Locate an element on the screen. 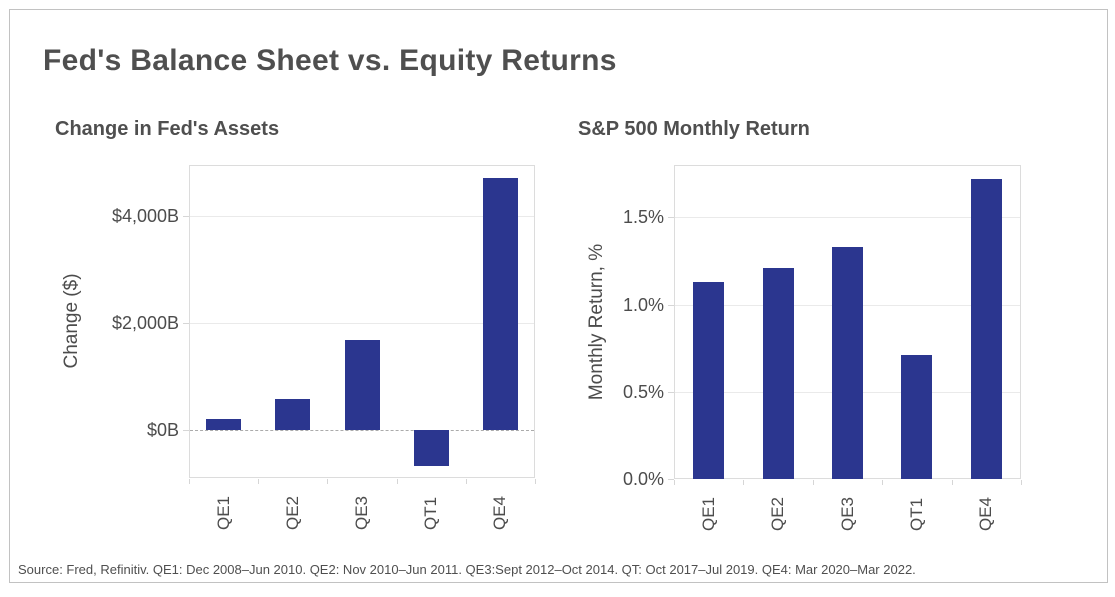 Image resolution: width=1115 pixels, height=597 pixels. y-tick-label: 1.5% is located at coordinates (643, 217).